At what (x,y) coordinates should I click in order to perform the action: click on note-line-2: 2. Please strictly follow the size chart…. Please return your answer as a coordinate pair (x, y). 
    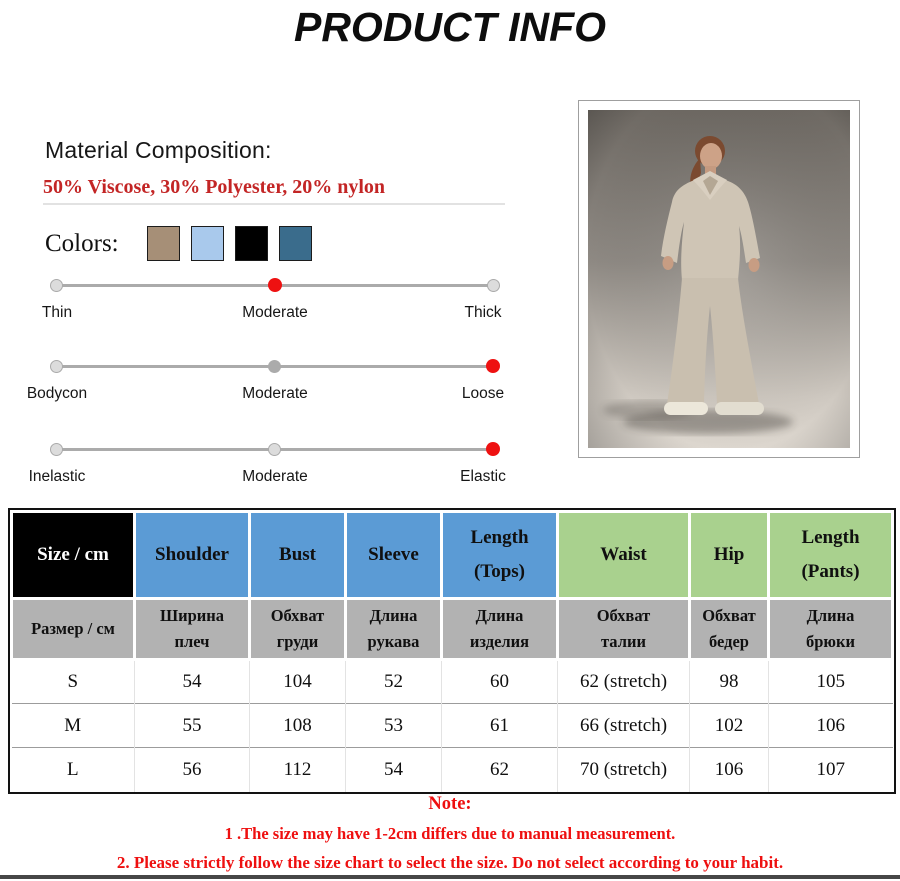
    Looking at the image, I should click on (450, 862).